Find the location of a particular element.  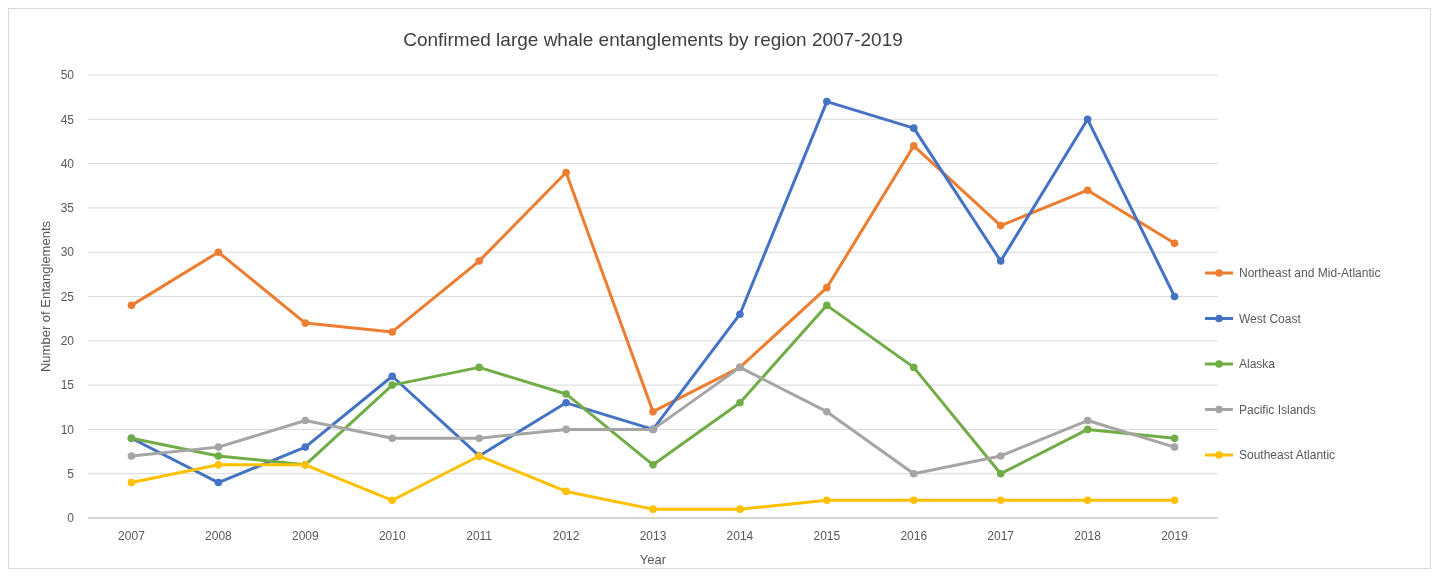

x-tick-label: 2007 is located at coordinates (132, 536).